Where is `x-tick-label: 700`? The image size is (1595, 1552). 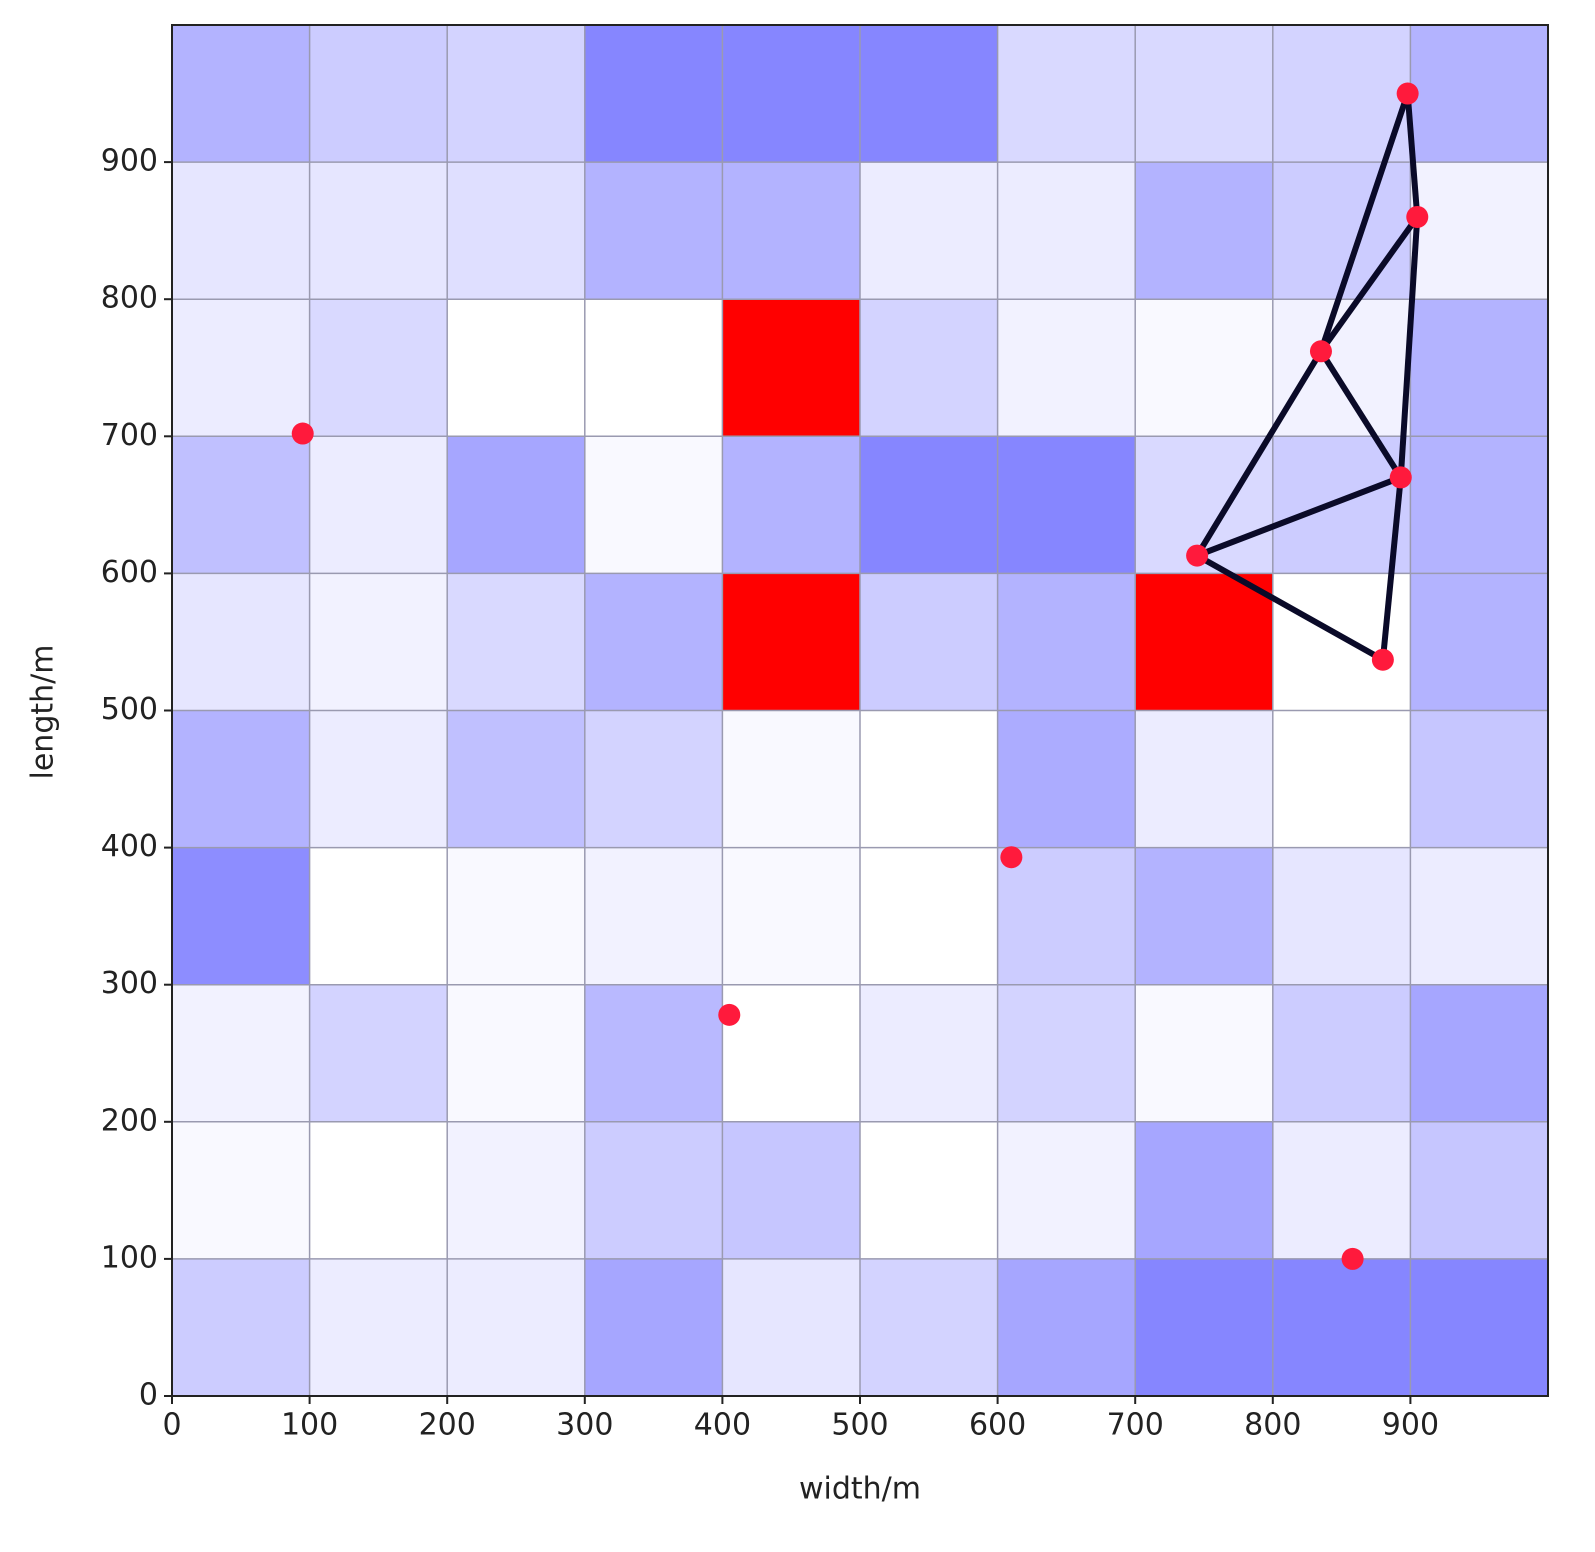
x-tick-label: 700 is located at coordinates (1135, 1425).